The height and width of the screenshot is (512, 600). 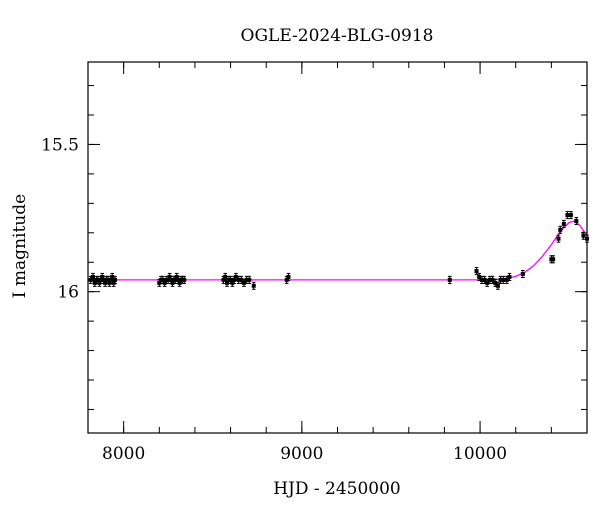 I want to click on x-axis-label: HJD - 2450000, so click(x=337, y=489).